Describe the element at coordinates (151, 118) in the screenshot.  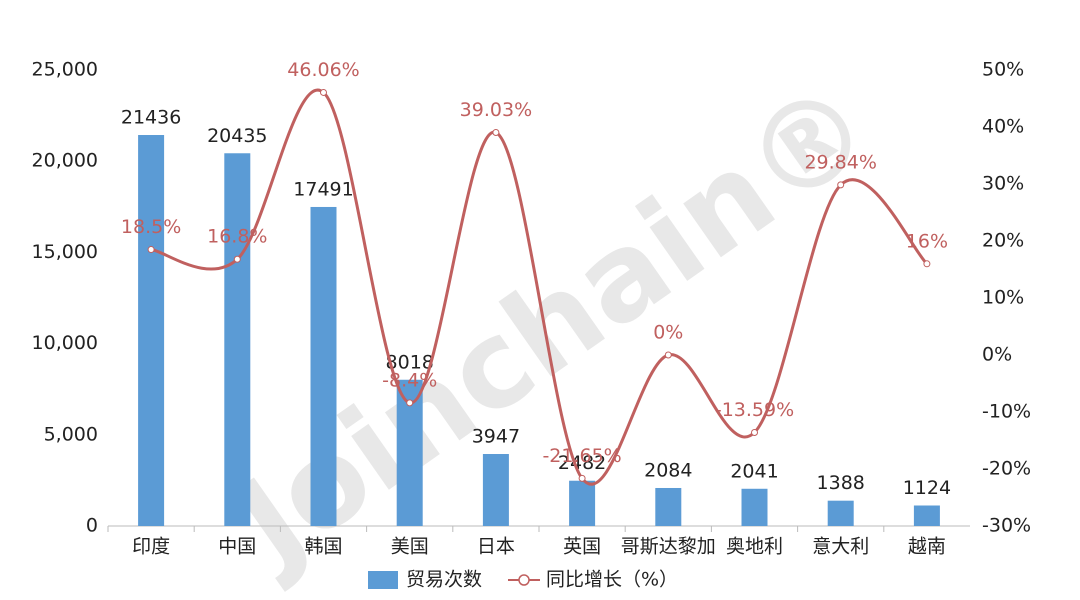
I see `bar-value-label: 21436` at that location.